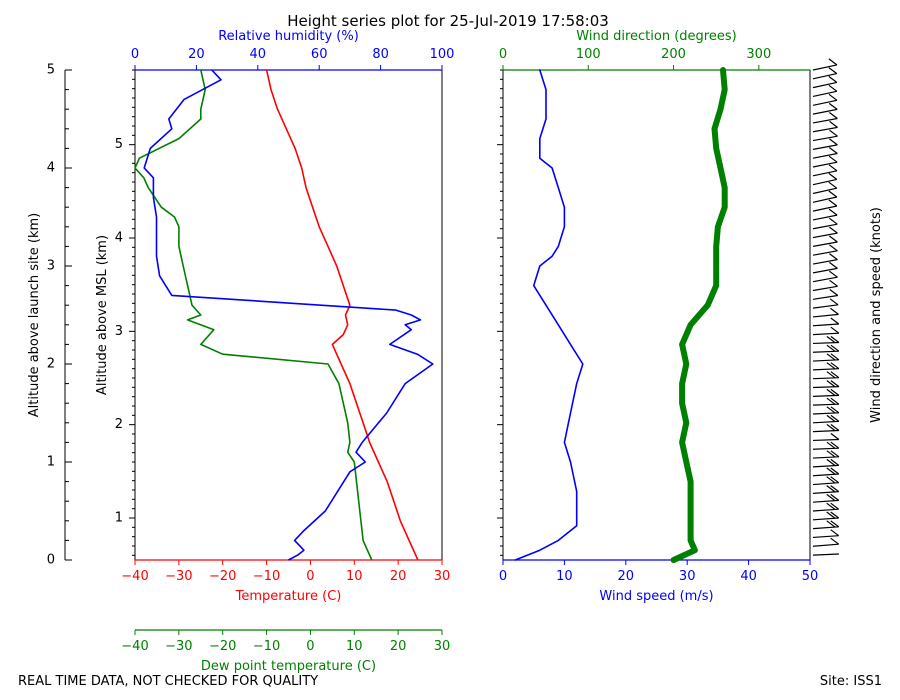 This screenshot has height=700, width=900. Describe the element at coordinates (354, 576) in the screenshot. I see `temperature-tick-label: 10` at that location.